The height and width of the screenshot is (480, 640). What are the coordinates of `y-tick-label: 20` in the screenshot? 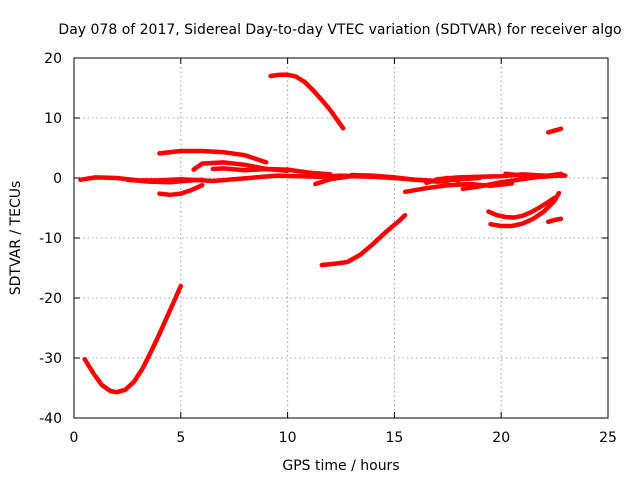 It's located at (53, 59).